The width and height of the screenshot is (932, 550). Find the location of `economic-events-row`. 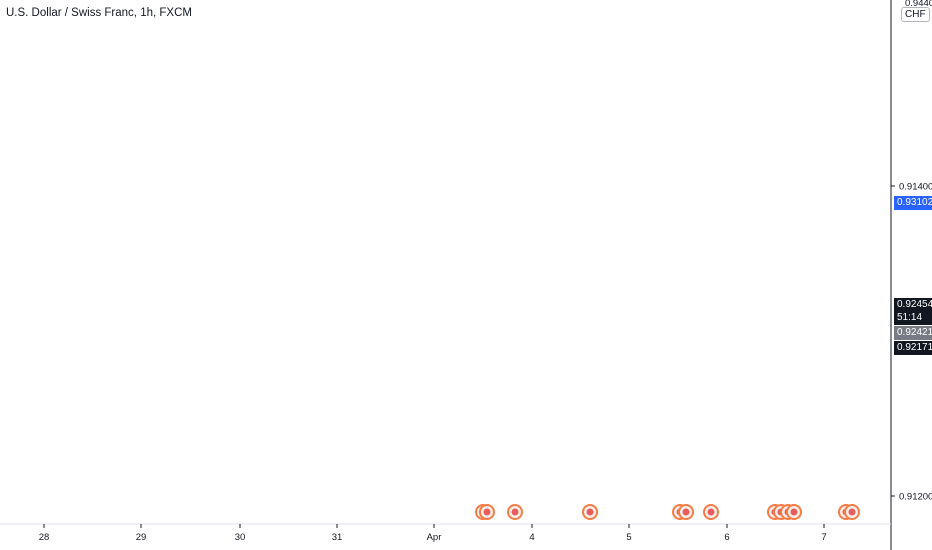

economic-events-row is located at coordinates (667, 512).